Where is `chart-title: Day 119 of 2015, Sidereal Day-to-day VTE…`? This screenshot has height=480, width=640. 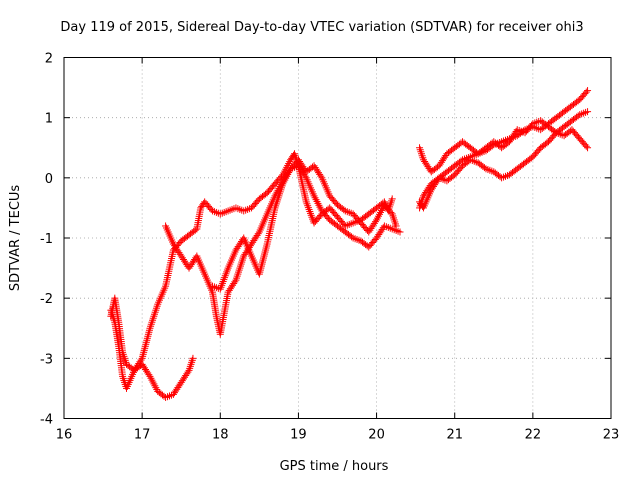
chart-title: Day 119 of 2015, Sidereal Day-to-day VTE… is located at coordinates (321, 27).